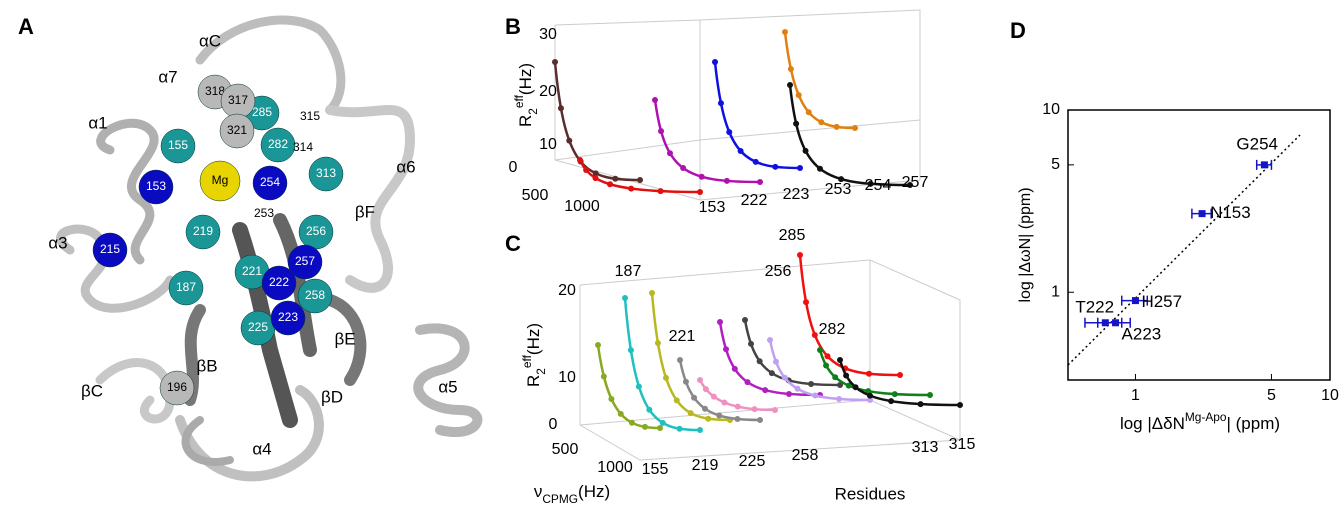  What do you see at coordinates (754, 200) in the screenshot?
I see `residue-tick-label: 222` at bounding box center [754, 200].